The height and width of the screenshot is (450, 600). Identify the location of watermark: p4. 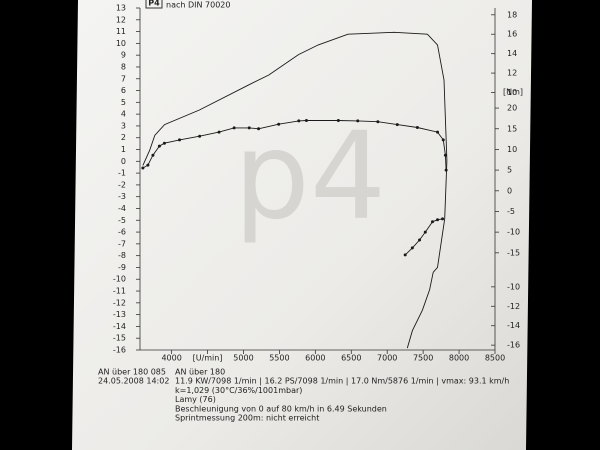
(310, 177).